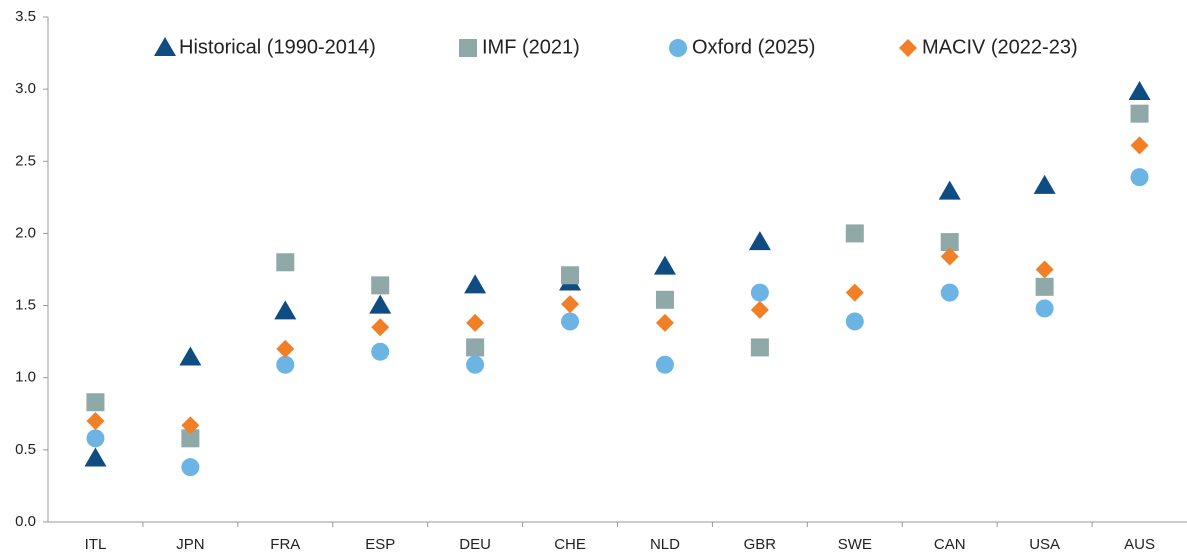 The width and height of the screenshot is (1187, 558). What do you see at coordinates (25, 305) in the screenshot?
I see `y-tick-label: 1.5` at bounding box center [25, 305].